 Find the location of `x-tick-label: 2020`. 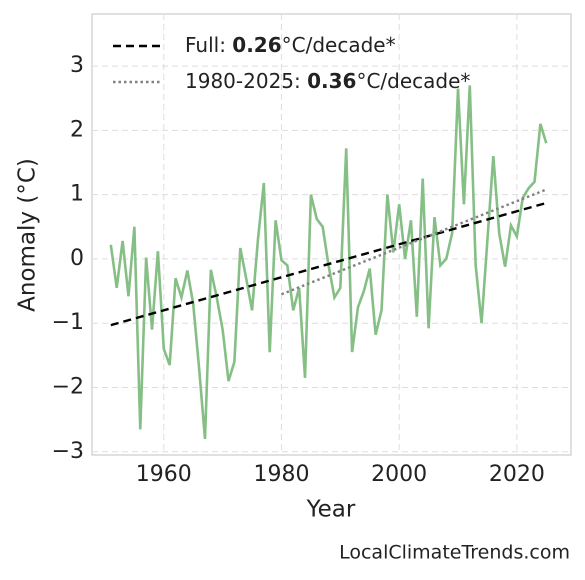

x-tick-label: 2020 is located at coordinates (517, 474).